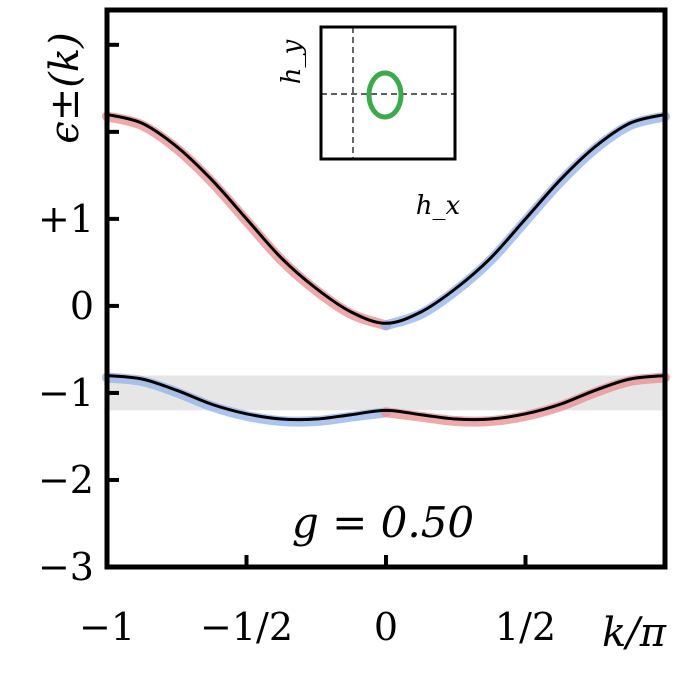  Describe the element at coordinates (525, 399) in the screenshot. I see `band-lower-right-halo` at that location.